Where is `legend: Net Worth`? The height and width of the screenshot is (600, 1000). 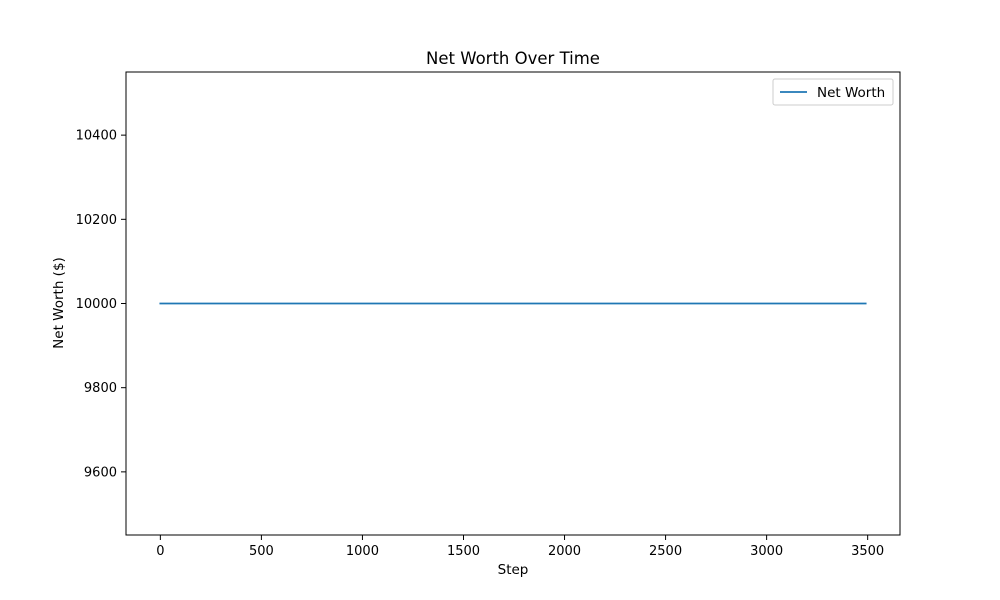 legend: Net Worth is located at coordinates (833, 92).